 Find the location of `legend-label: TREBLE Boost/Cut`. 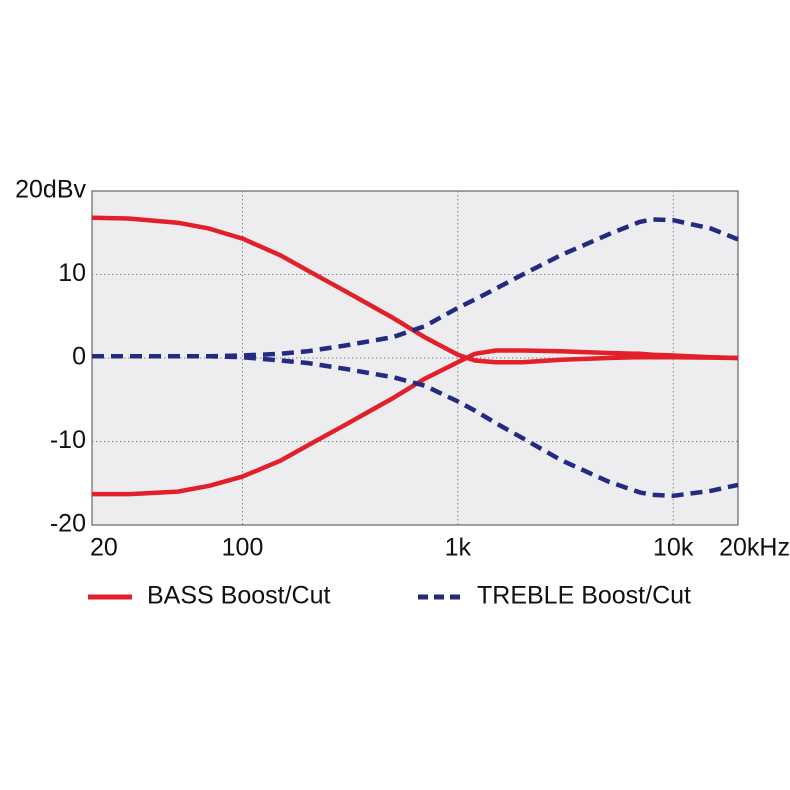

legend-label: TREBLE Boost/Cut is located at coordinates (584, 596).